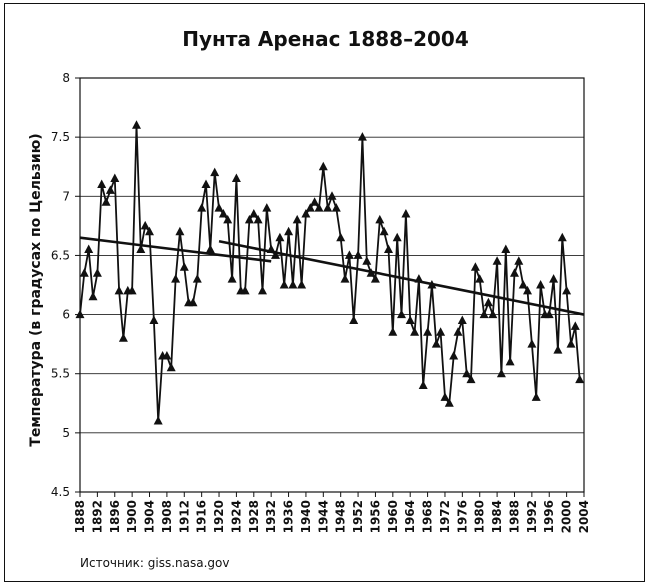 This screenshot has width=651, height=588. I want to click on x-tick-label: 1964, so click(410, 516).